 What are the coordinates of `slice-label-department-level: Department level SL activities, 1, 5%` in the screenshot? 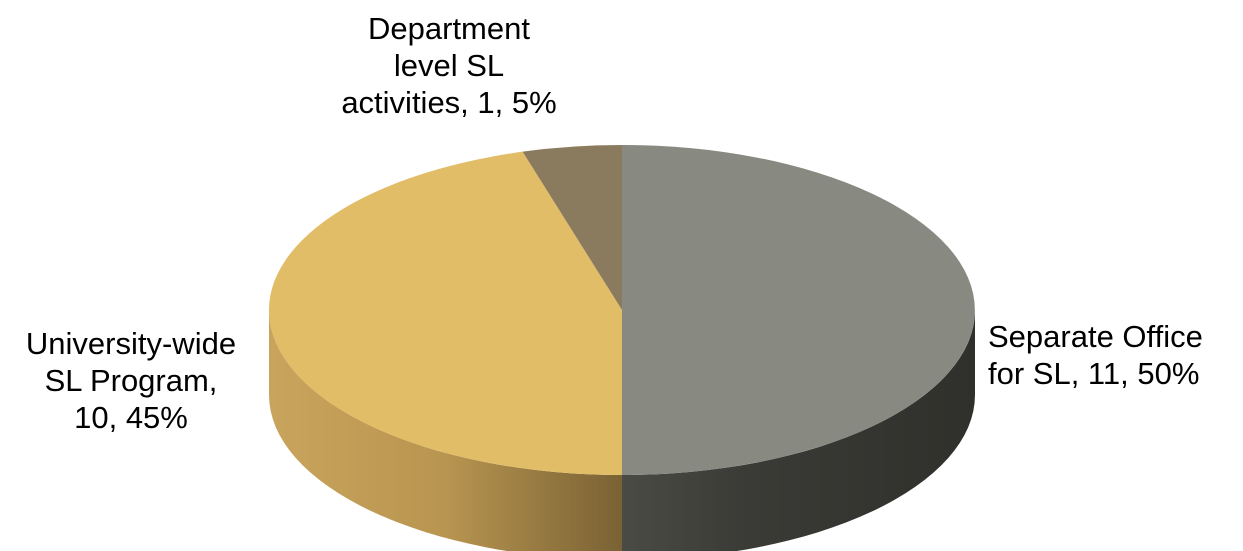 It's located at (449, 65).